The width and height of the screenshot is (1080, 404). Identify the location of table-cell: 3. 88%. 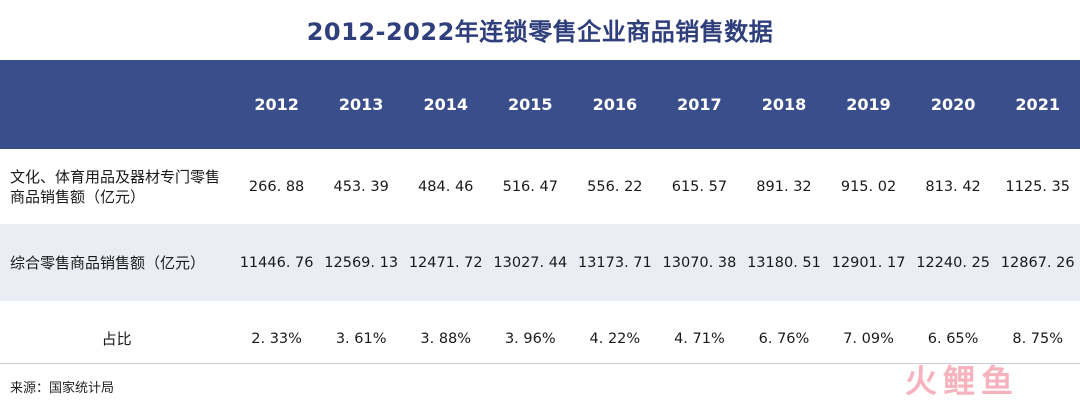
(446, 339).